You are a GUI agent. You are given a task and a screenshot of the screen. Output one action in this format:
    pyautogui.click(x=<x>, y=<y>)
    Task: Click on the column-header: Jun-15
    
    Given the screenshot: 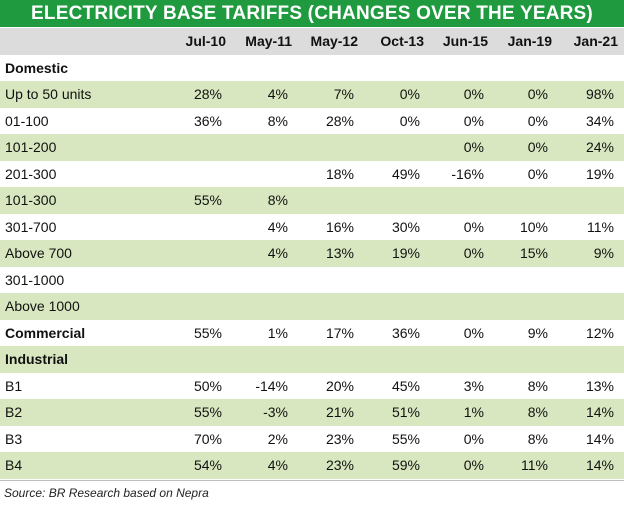 What is the action you would take?
    pyautogui.click(x=462, y=41)
    